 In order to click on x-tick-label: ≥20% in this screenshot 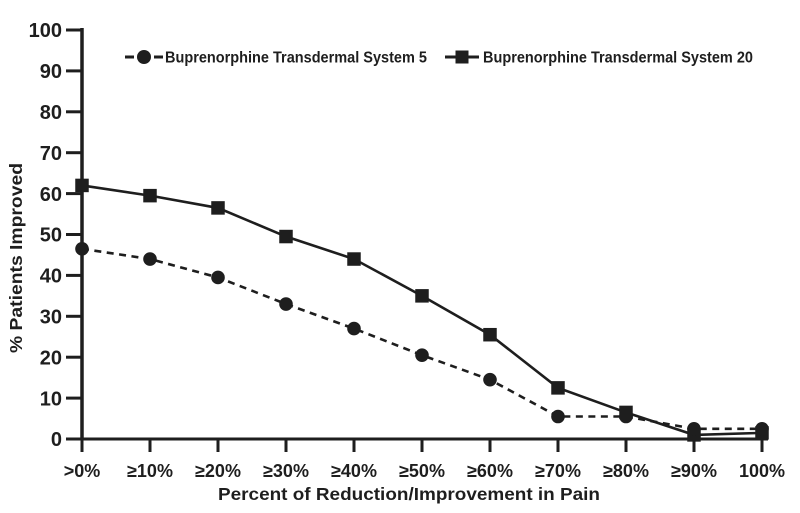, I will do `click(218, 471)`.